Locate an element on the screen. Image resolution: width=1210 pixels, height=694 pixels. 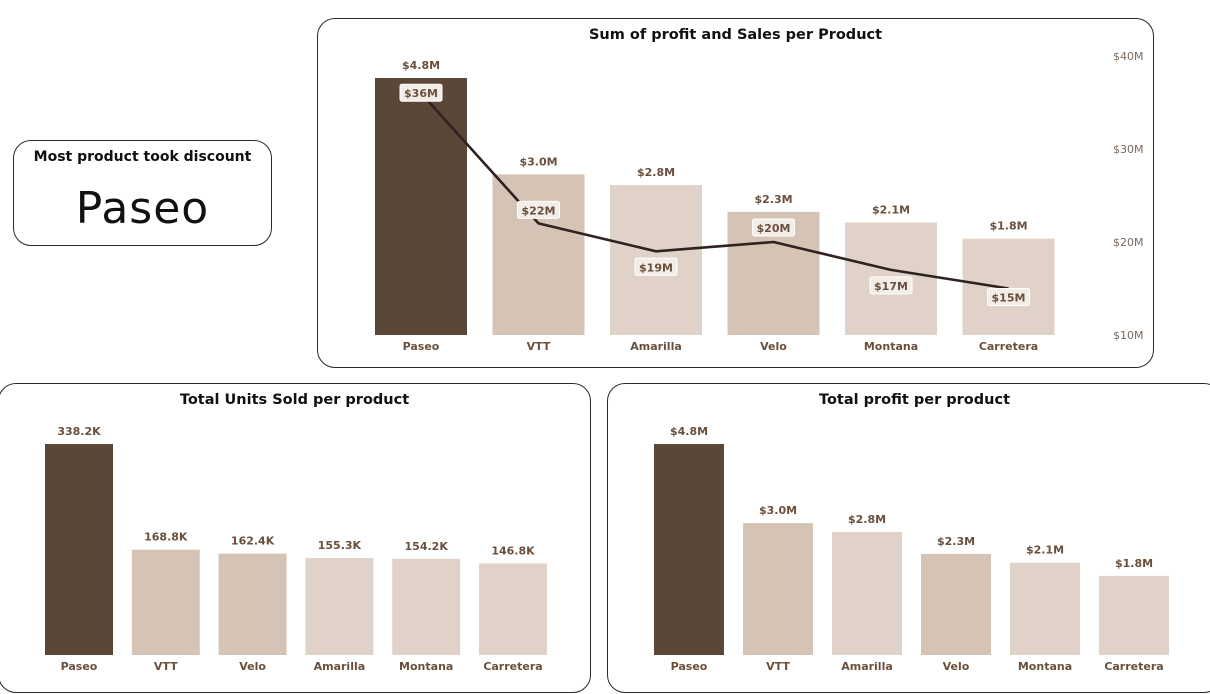
chart-title: Total Units Sold per product is located at coordinates (294, 400).